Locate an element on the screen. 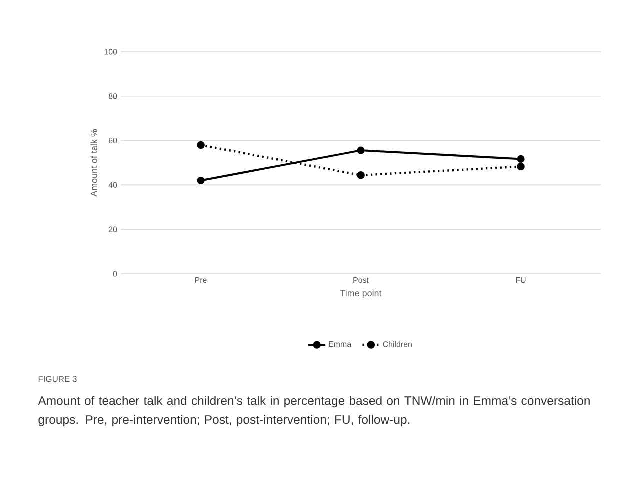 This screenshot has width=643, height=501. y-axis-title: Amount of talk % is located at coordinates (94, 163).